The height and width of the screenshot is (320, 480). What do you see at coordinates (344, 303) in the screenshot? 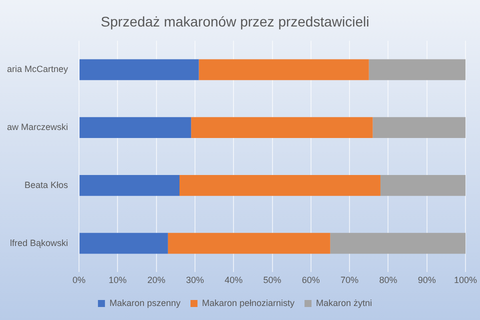
I see `legend-label: Makaron żytni` at bounding box center [344, 303].